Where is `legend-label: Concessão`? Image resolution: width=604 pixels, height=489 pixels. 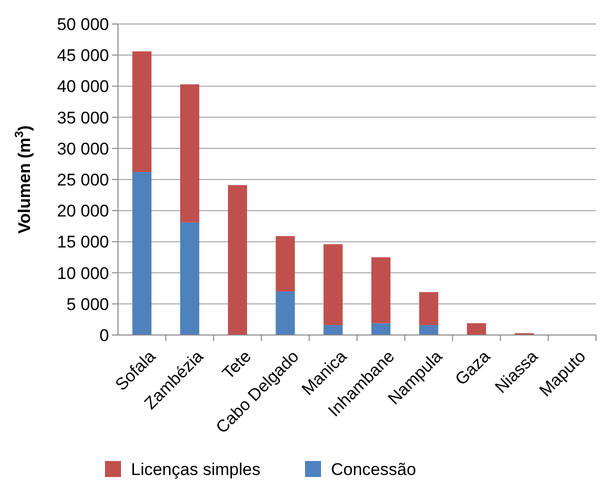 legend-label: Concessão is located at coordinates (373, 469).